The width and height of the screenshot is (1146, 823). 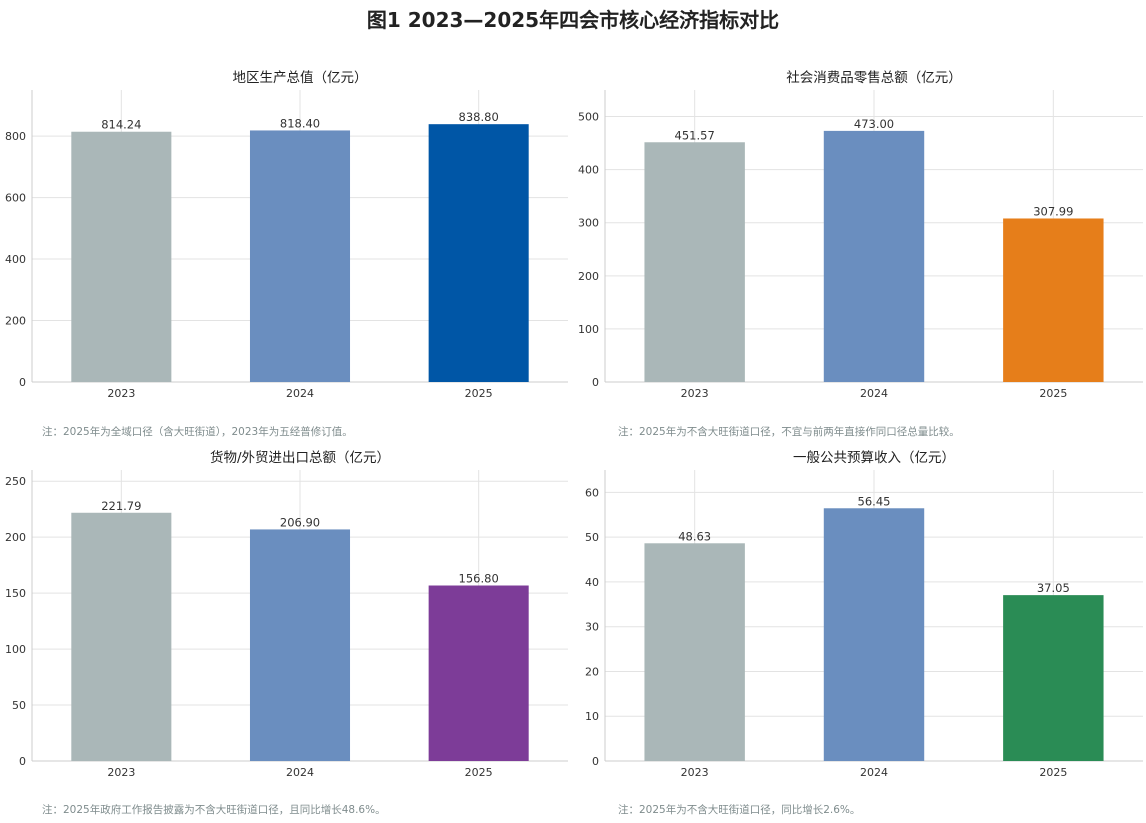 What do you see at coordinates (592, 716) in the screenshot?
I see `y-tick-label: 10` at bounding box center [592, 716].